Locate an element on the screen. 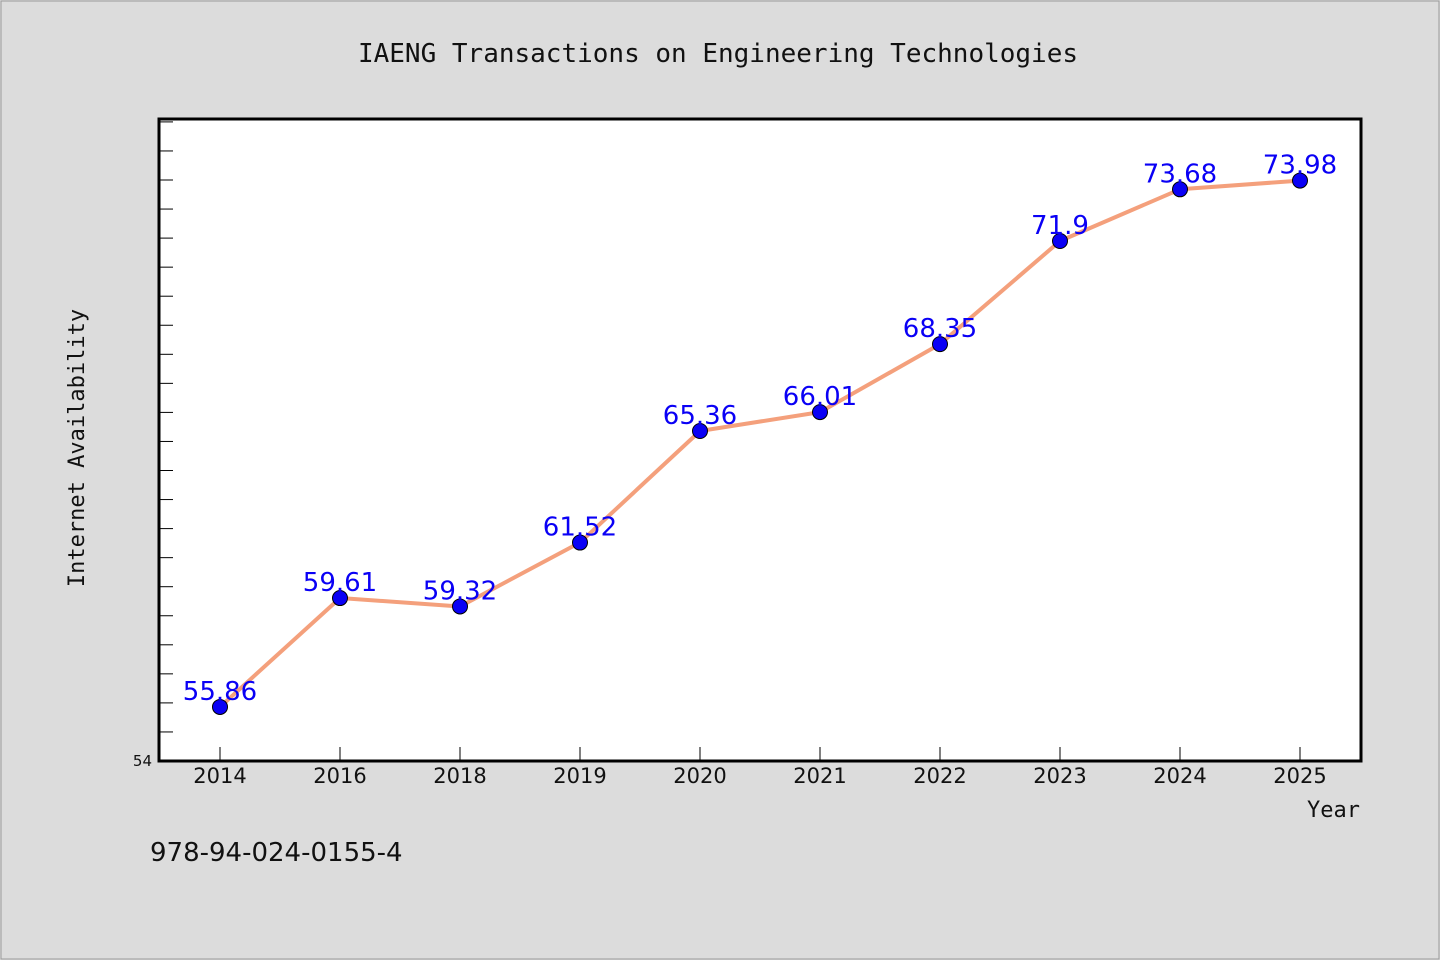  x-tick-label: 2016 is located at coordinates (339, 776).